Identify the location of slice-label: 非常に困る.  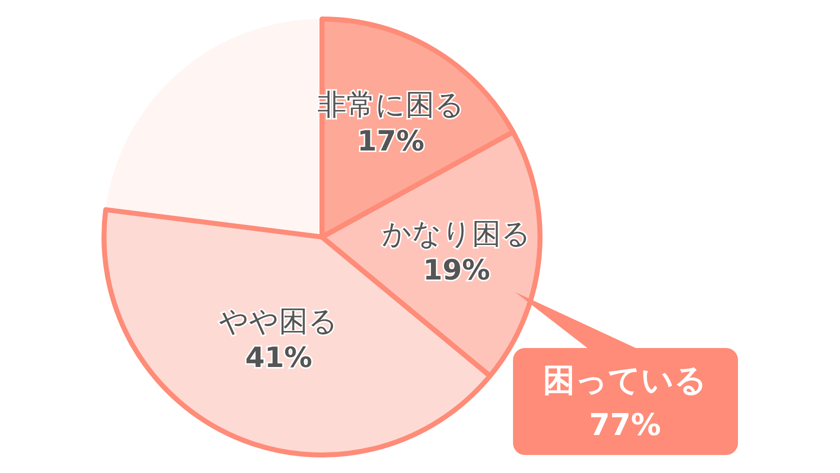
(390, 105).